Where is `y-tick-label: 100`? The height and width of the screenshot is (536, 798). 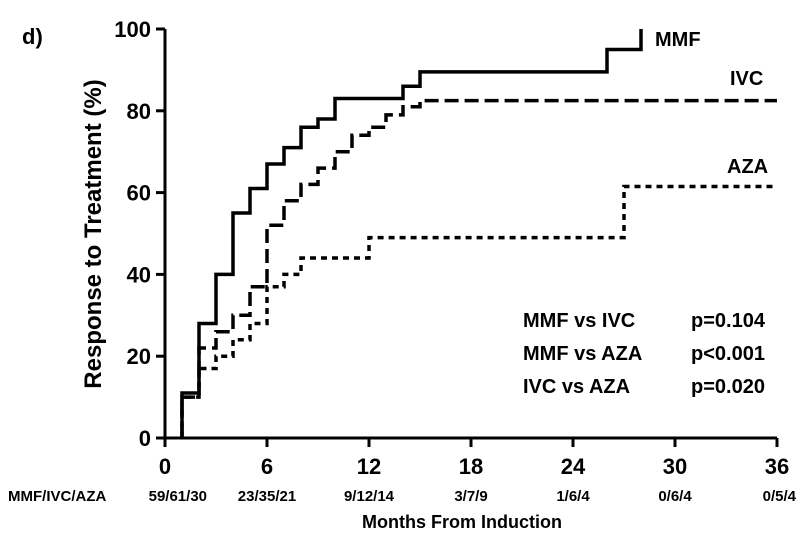
y-tick-label: 100 is located at coordinates (132, 29).